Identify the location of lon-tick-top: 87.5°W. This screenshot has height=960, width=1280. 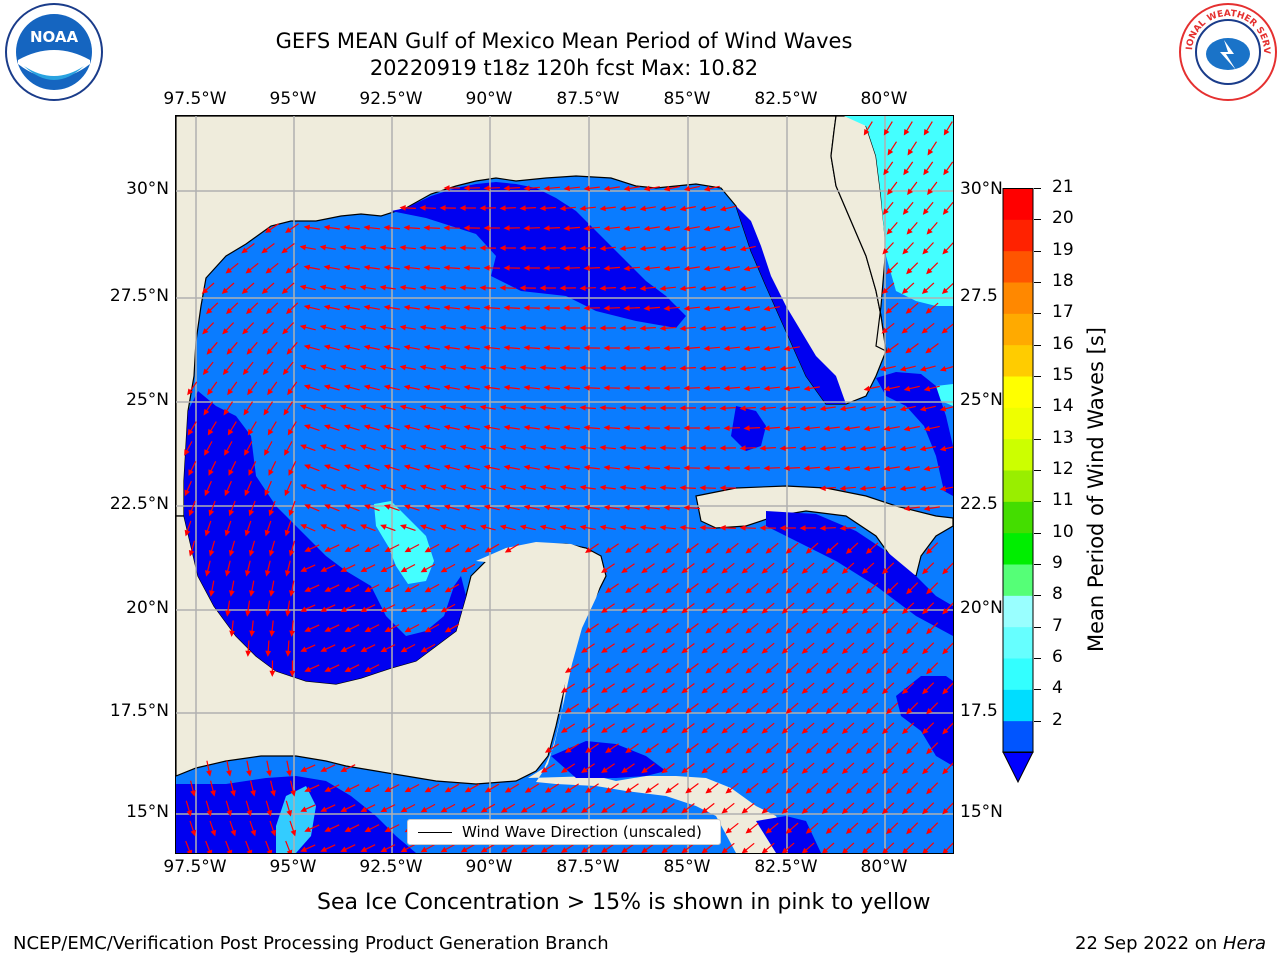
(588, 99).